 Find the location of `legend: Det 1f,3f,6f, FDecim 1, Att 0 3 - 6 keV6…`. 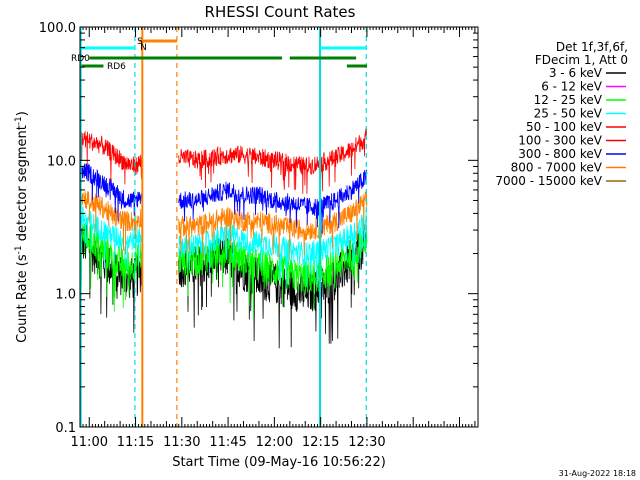

legend: Det 1f,3f,6f, FDecim 1, Att 0 3 - 6 keV6… is located at coordinates (561, 114).